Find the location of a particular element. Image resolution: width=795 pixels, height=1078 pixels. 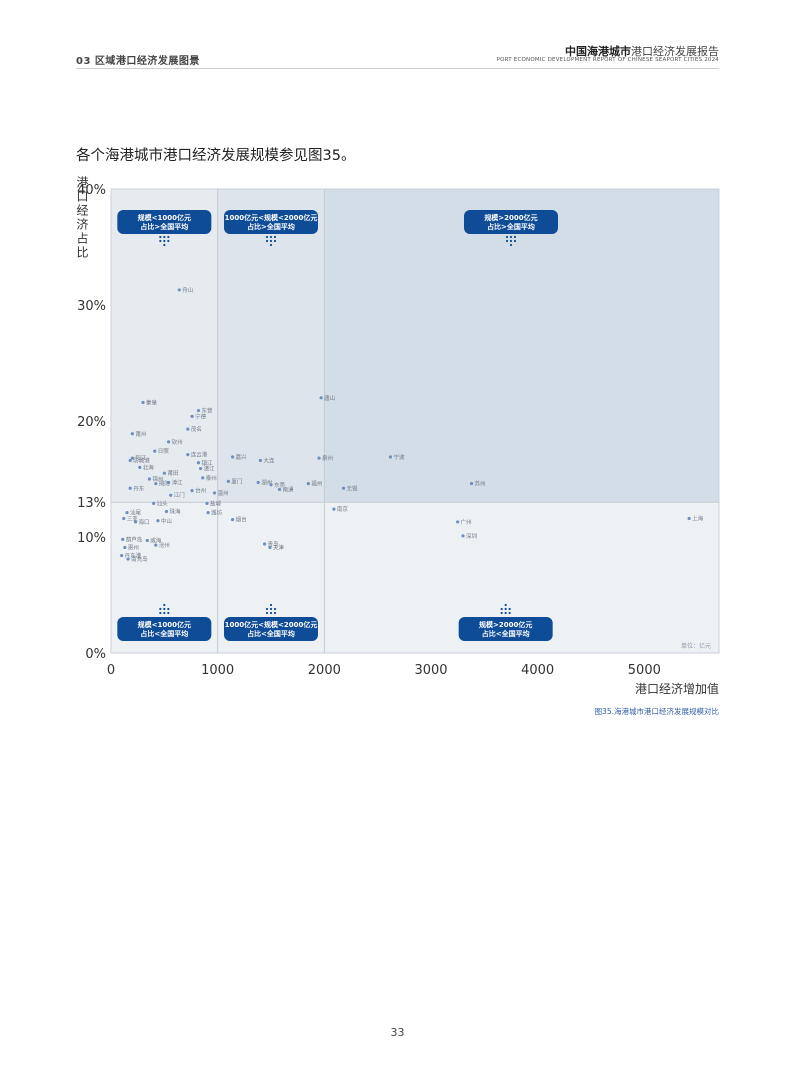

point-label: 江门 is located at coordinates (179, 495).